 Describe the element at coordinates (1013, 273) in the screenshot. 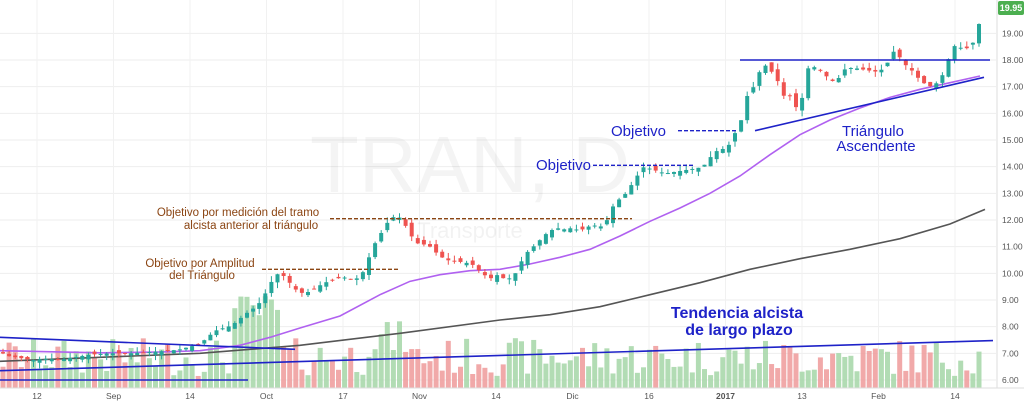

I see `price-tick-label: 10.00` at that location.